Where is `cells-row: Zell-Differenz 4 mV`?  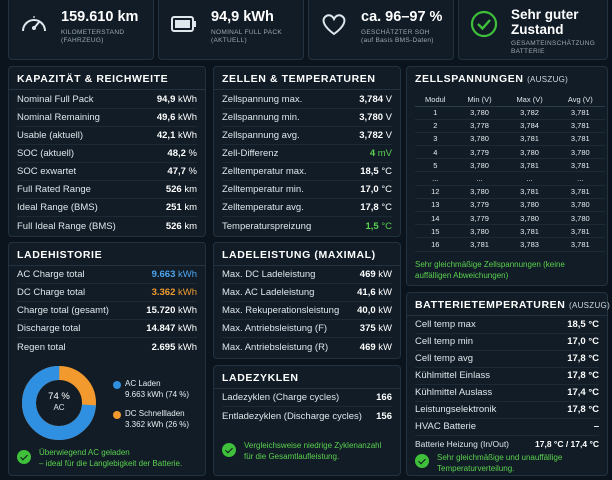 cells-row: Zell-Differenz 4 mV is located at coordinates (307, 154).